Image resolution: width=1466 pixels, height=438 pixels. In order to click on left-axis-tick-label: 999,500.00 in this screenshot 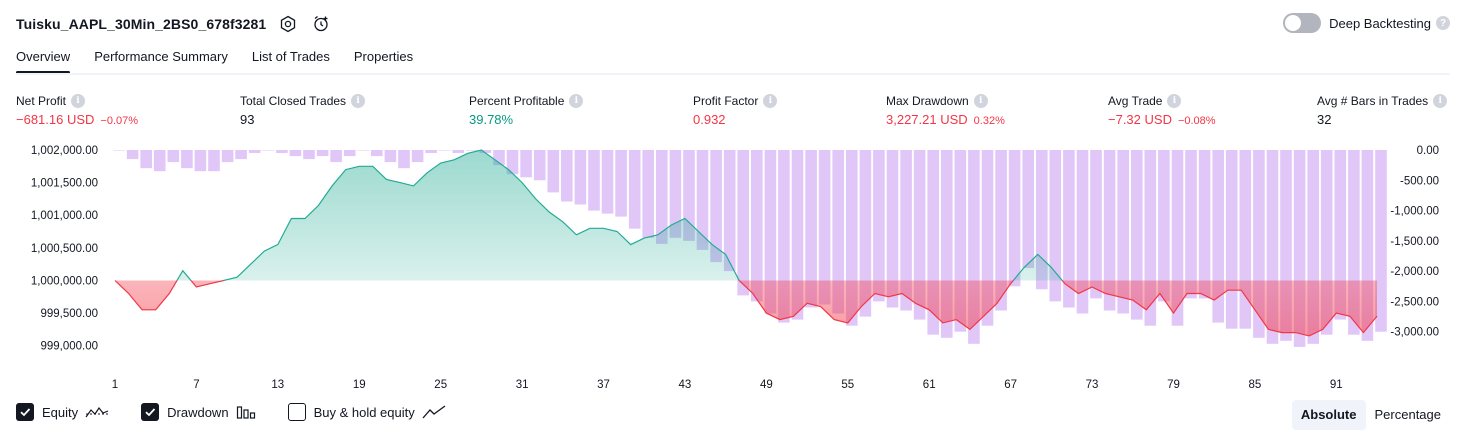, I will do `click(69, 314)`.